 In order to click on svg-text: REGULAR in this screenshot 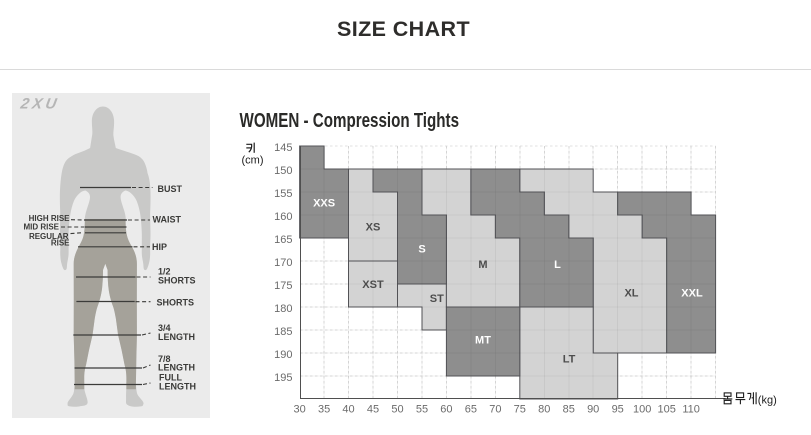, I will do `click(49, 236)`.